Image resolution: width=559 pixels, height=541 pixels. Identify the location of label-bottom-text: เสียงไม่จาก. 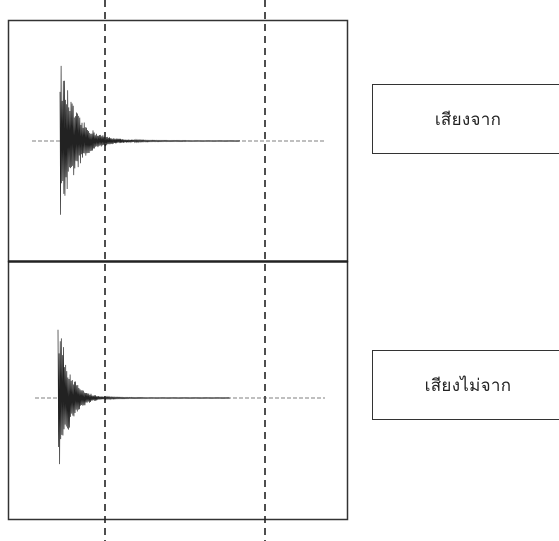
(468, 385).